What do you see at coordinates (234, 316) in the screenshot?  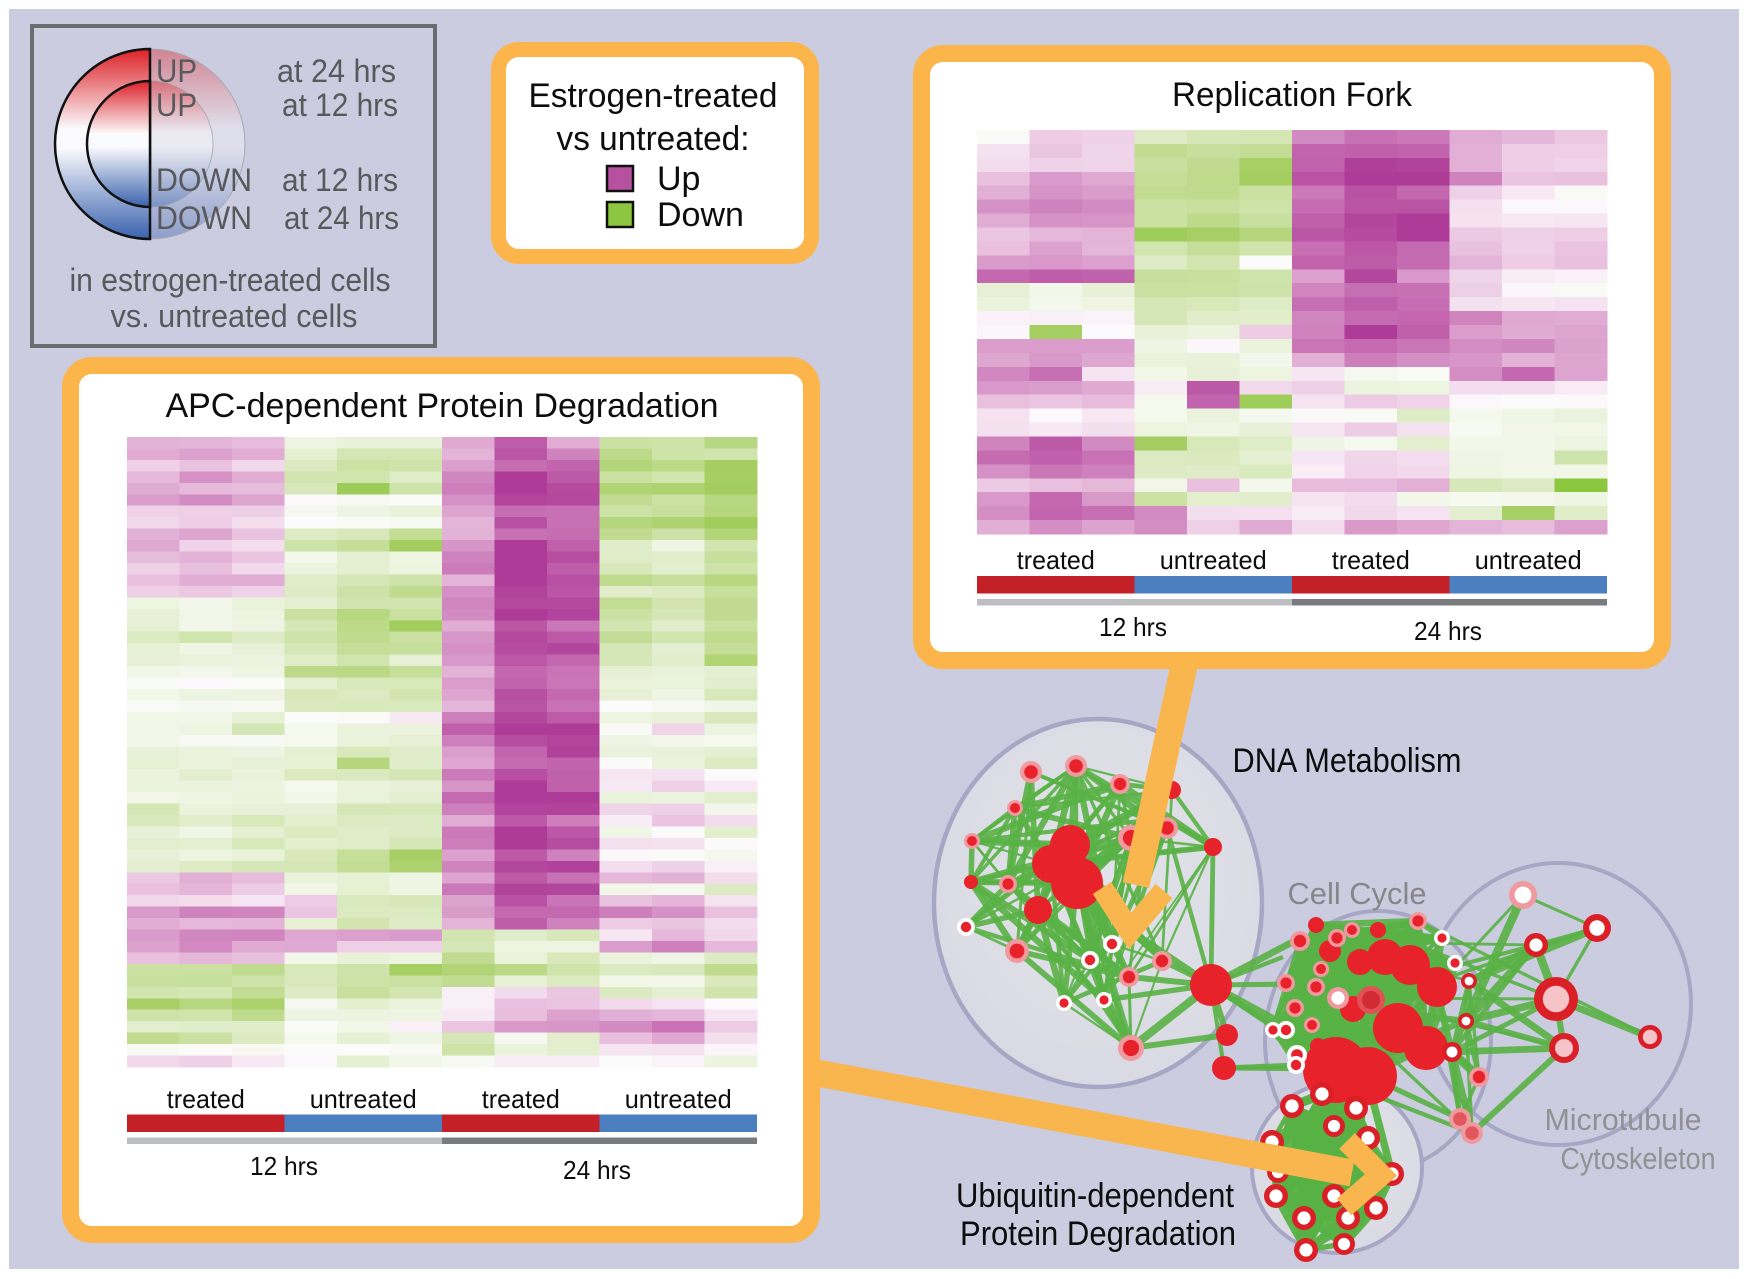 I see `svg-text: vs. untreated cells` at bounding box center [234, 316].